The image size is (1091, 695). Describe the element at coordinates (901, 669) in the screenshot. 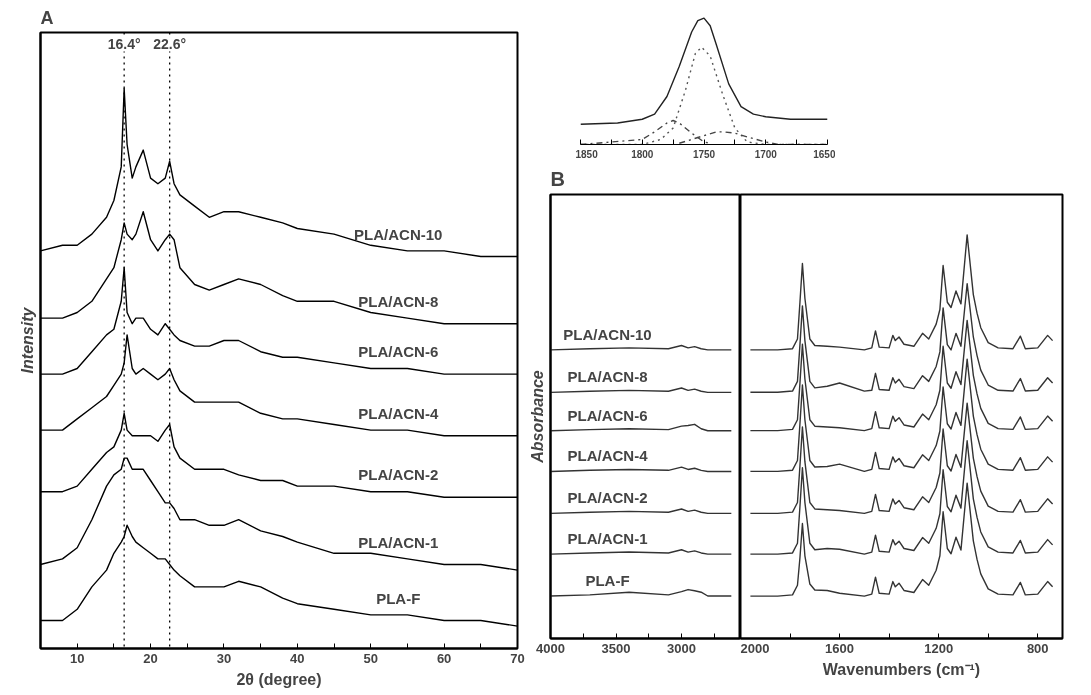

I see `x-axis-title: Wavenumbers (cm⁻¹)` at that location.